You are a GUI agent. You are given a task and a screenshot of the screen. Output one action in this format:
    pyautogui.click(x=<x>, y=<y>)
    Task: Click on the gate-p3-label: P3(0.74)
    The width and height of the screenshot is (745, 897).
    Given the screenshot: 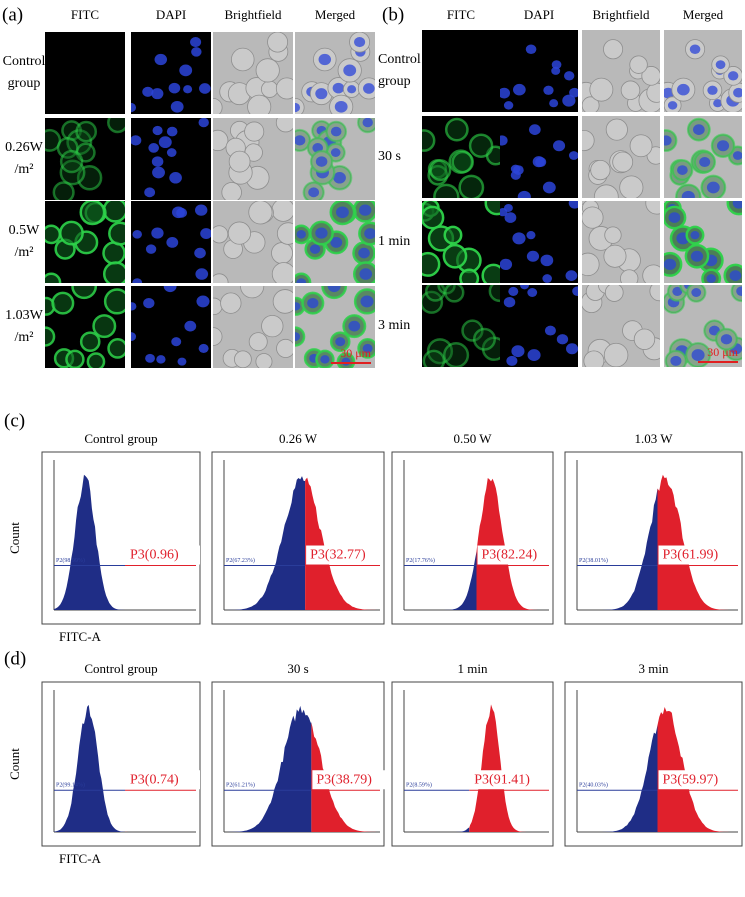 What is the action you would take?
    pyautogui.click(x=154, y=779)
    